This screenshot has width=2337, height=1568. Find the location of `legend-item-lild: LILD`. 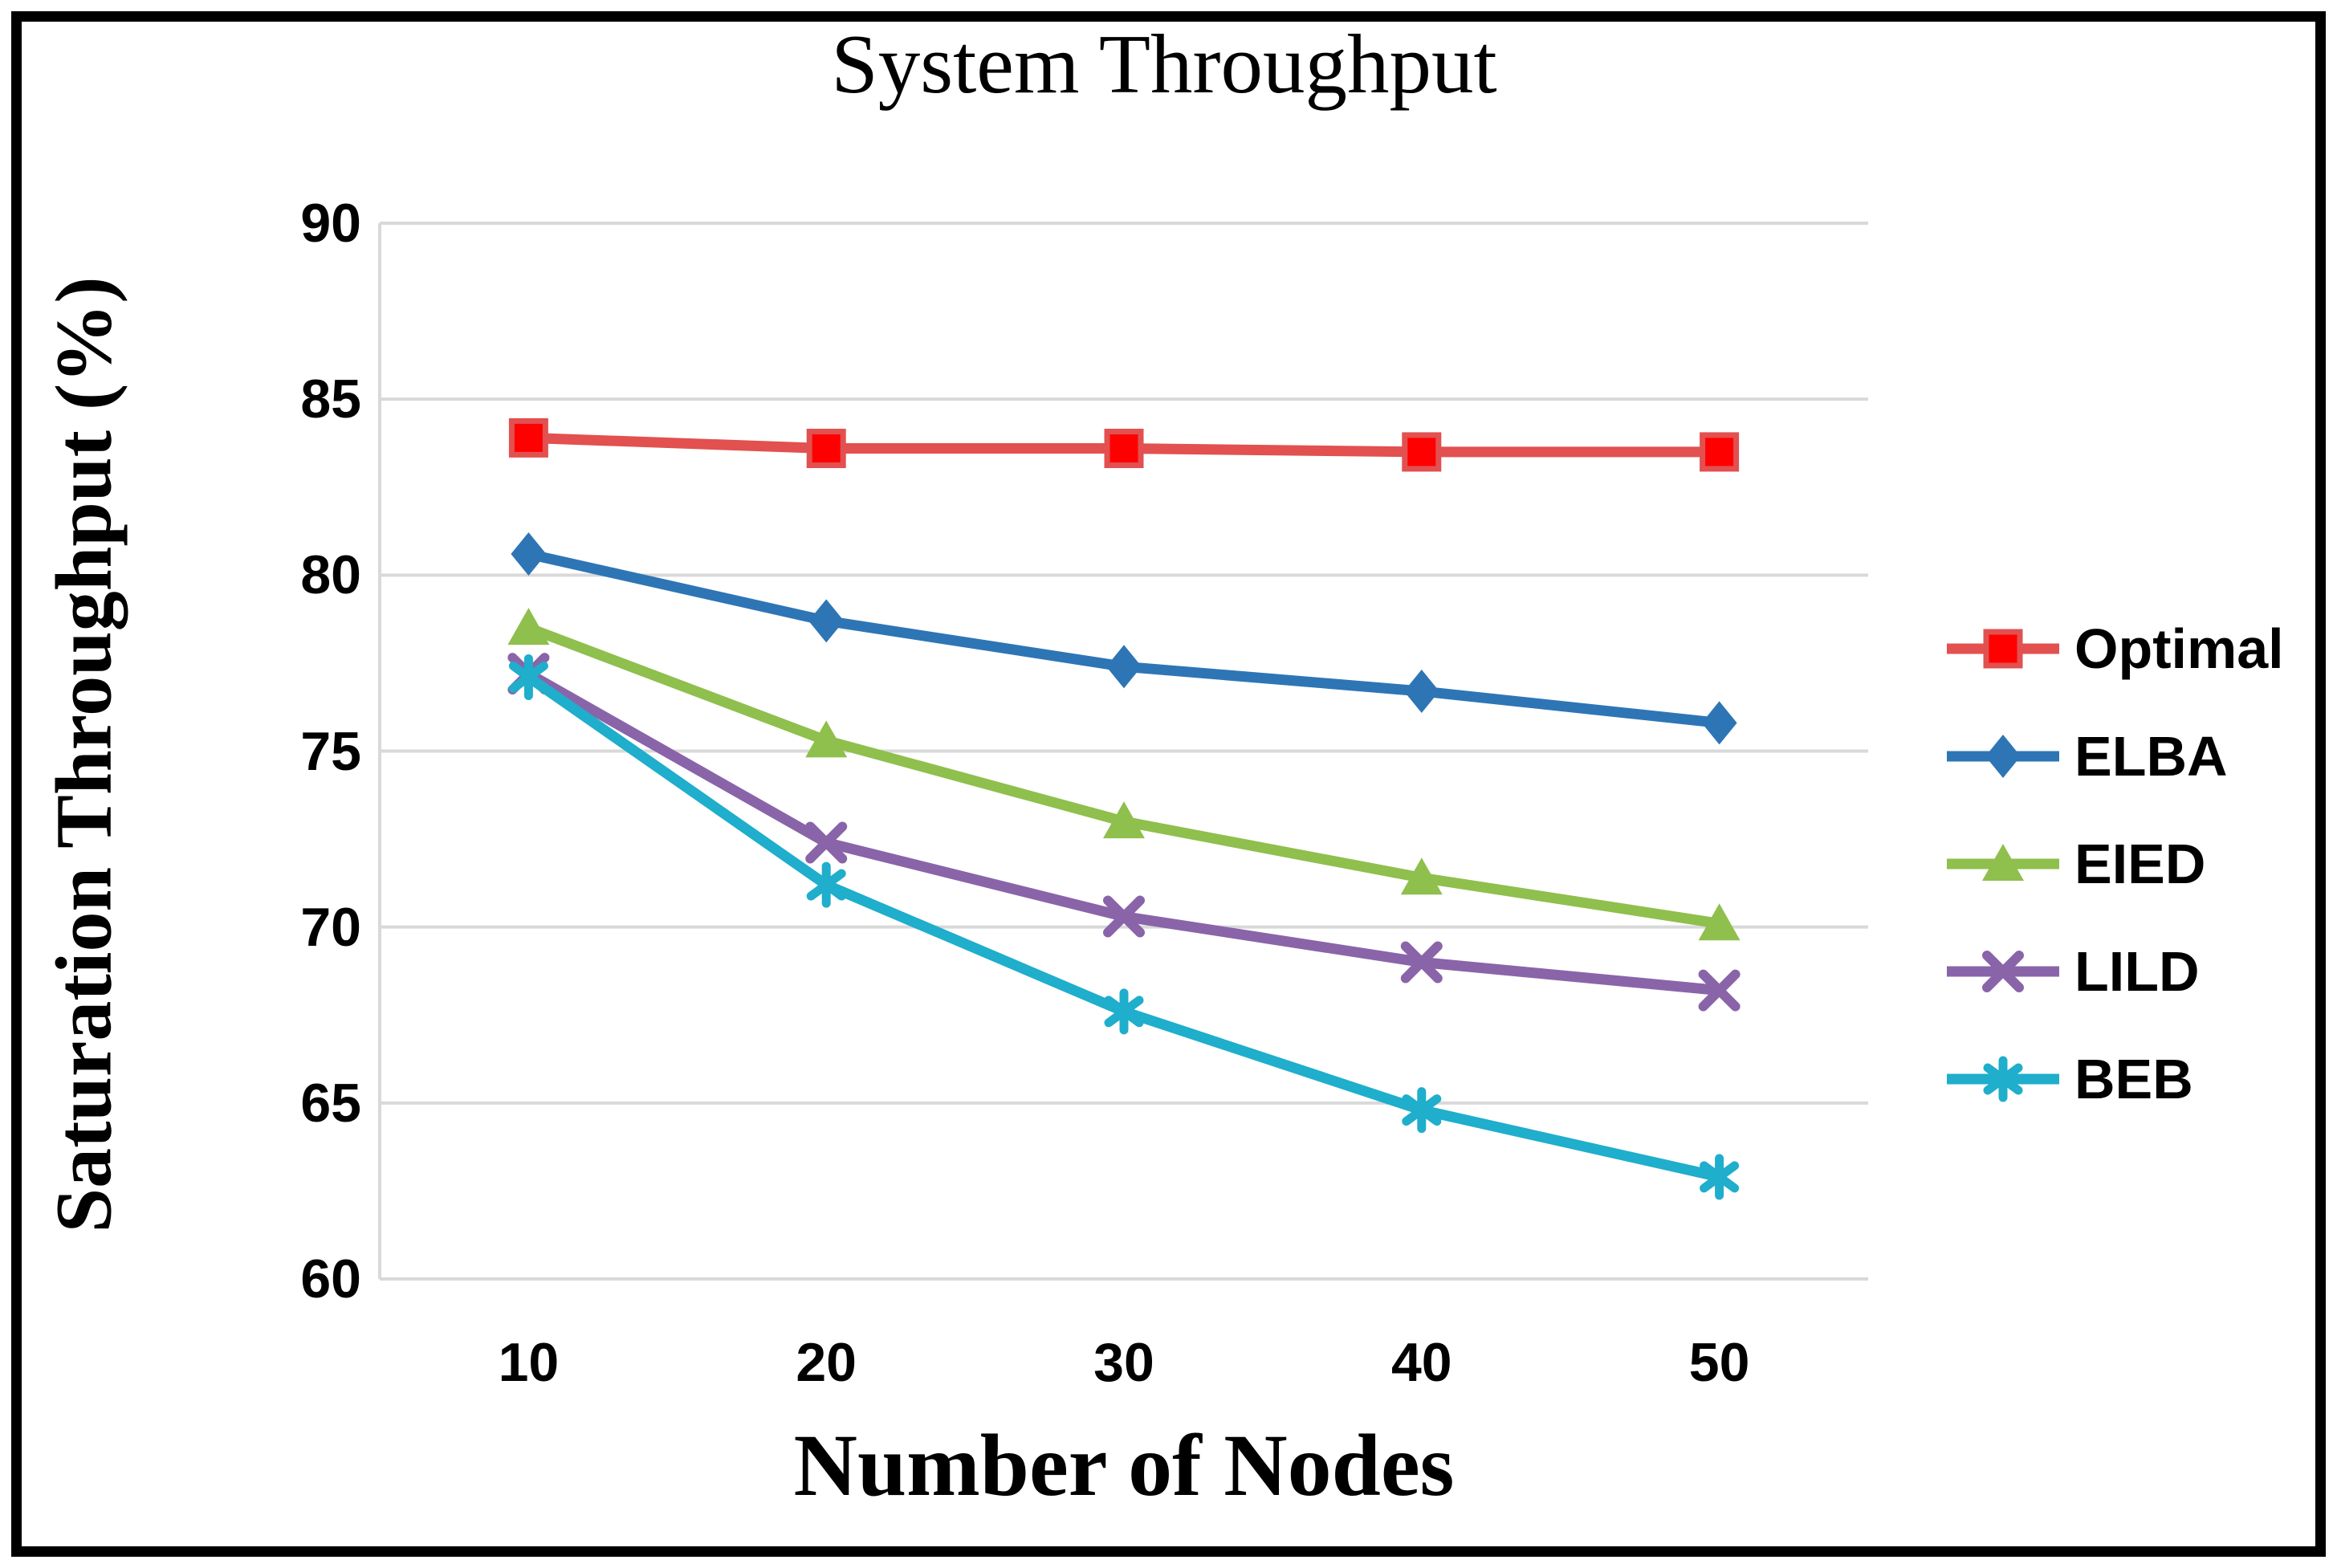

legend-item-lild: LILD is located at coordinates (2072, 971).